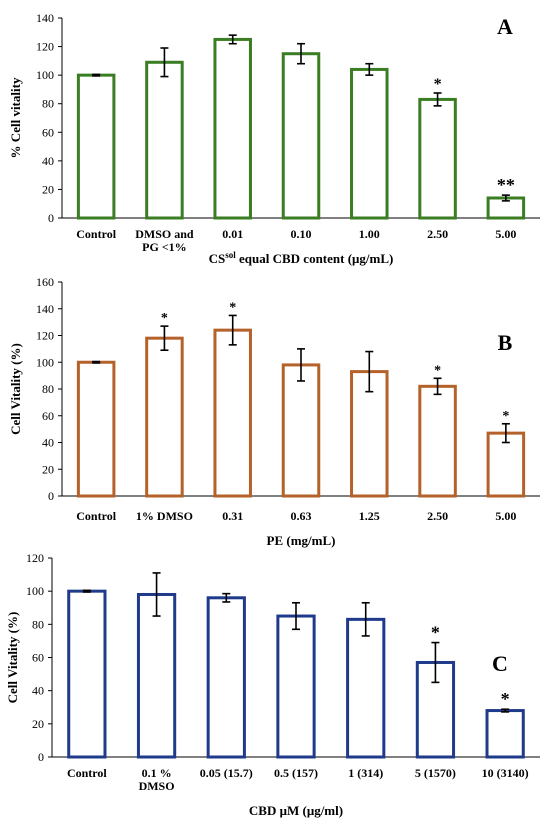 This screenshot has width=550, height=825. I want to click on x-tick-label: 1 (314), so click(365, 773).